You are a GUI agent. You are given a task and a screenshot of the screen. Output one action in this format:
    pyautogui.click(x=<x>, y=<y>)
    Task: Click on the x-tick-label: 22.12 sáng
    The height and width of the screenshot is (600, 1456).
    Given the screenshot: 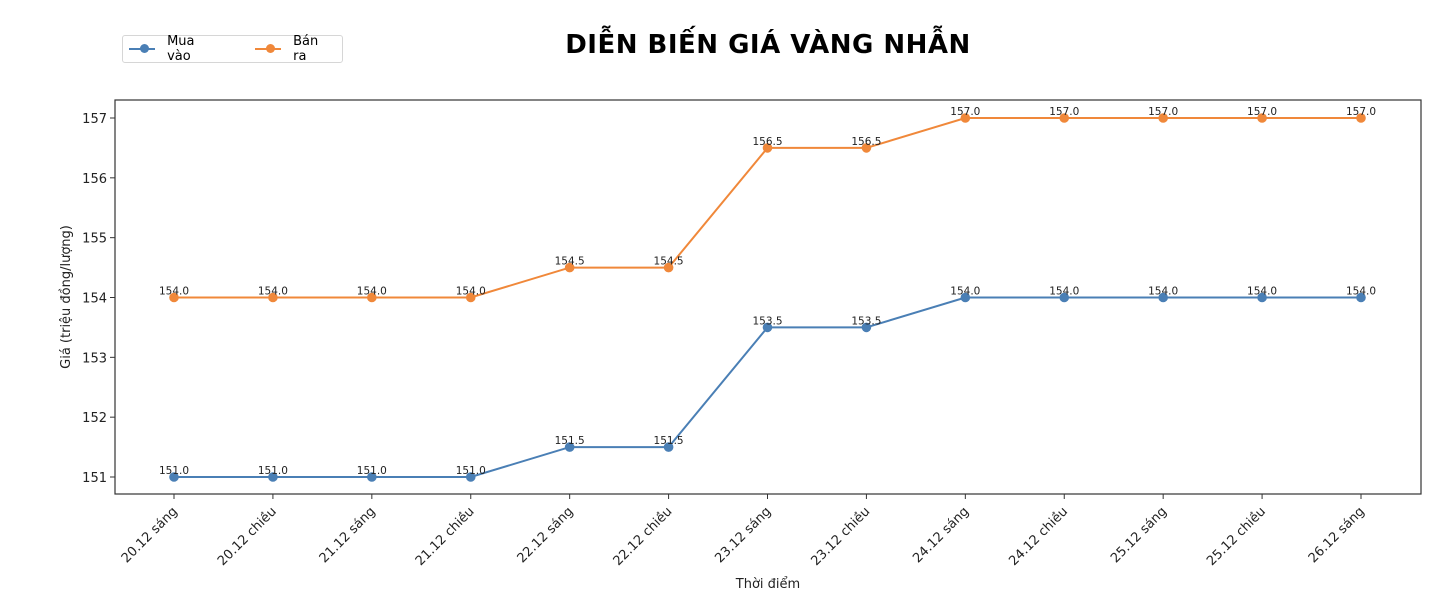 What is the action you would take?
    pyautogui.click(x=546, y=535)
    